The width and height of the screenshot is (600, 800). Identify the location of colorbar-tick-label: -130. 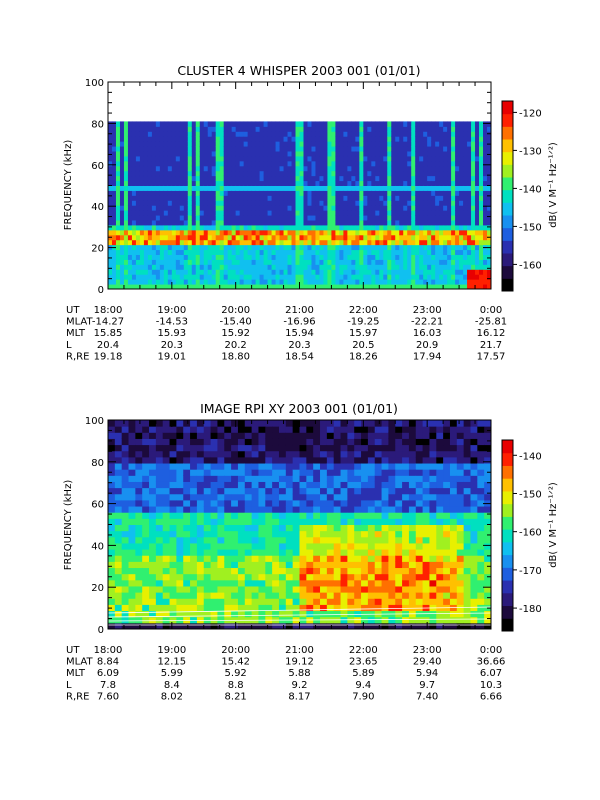
(530, 151).